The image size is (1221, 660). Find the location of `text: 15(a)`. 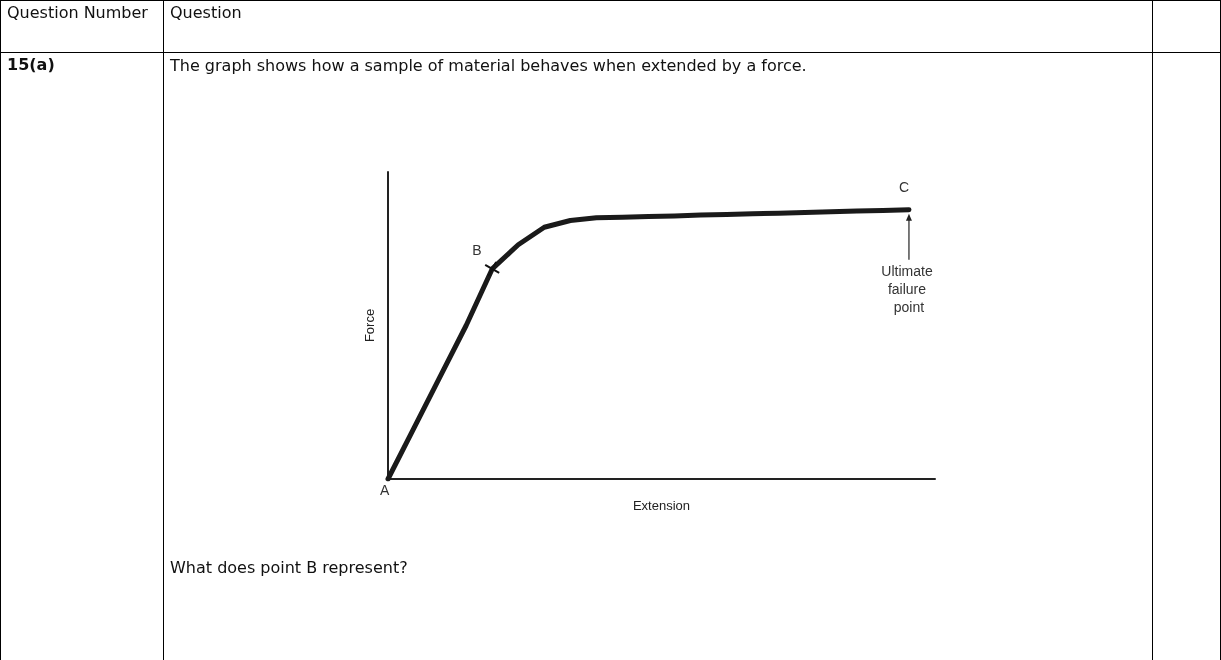

text: 15(a) is located at coordinates (82, 356).